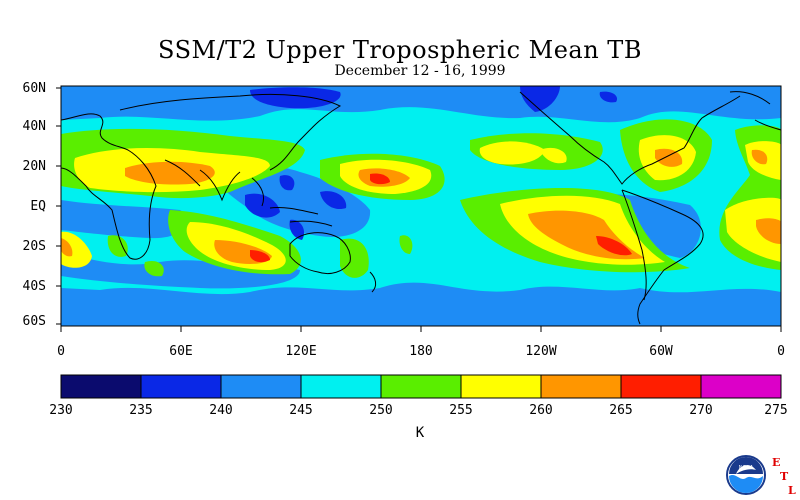  What do you see at coordinates (381, 410) in the screenshot?
I see `colorbar-tick: 250` at bounding box center [381, 410].